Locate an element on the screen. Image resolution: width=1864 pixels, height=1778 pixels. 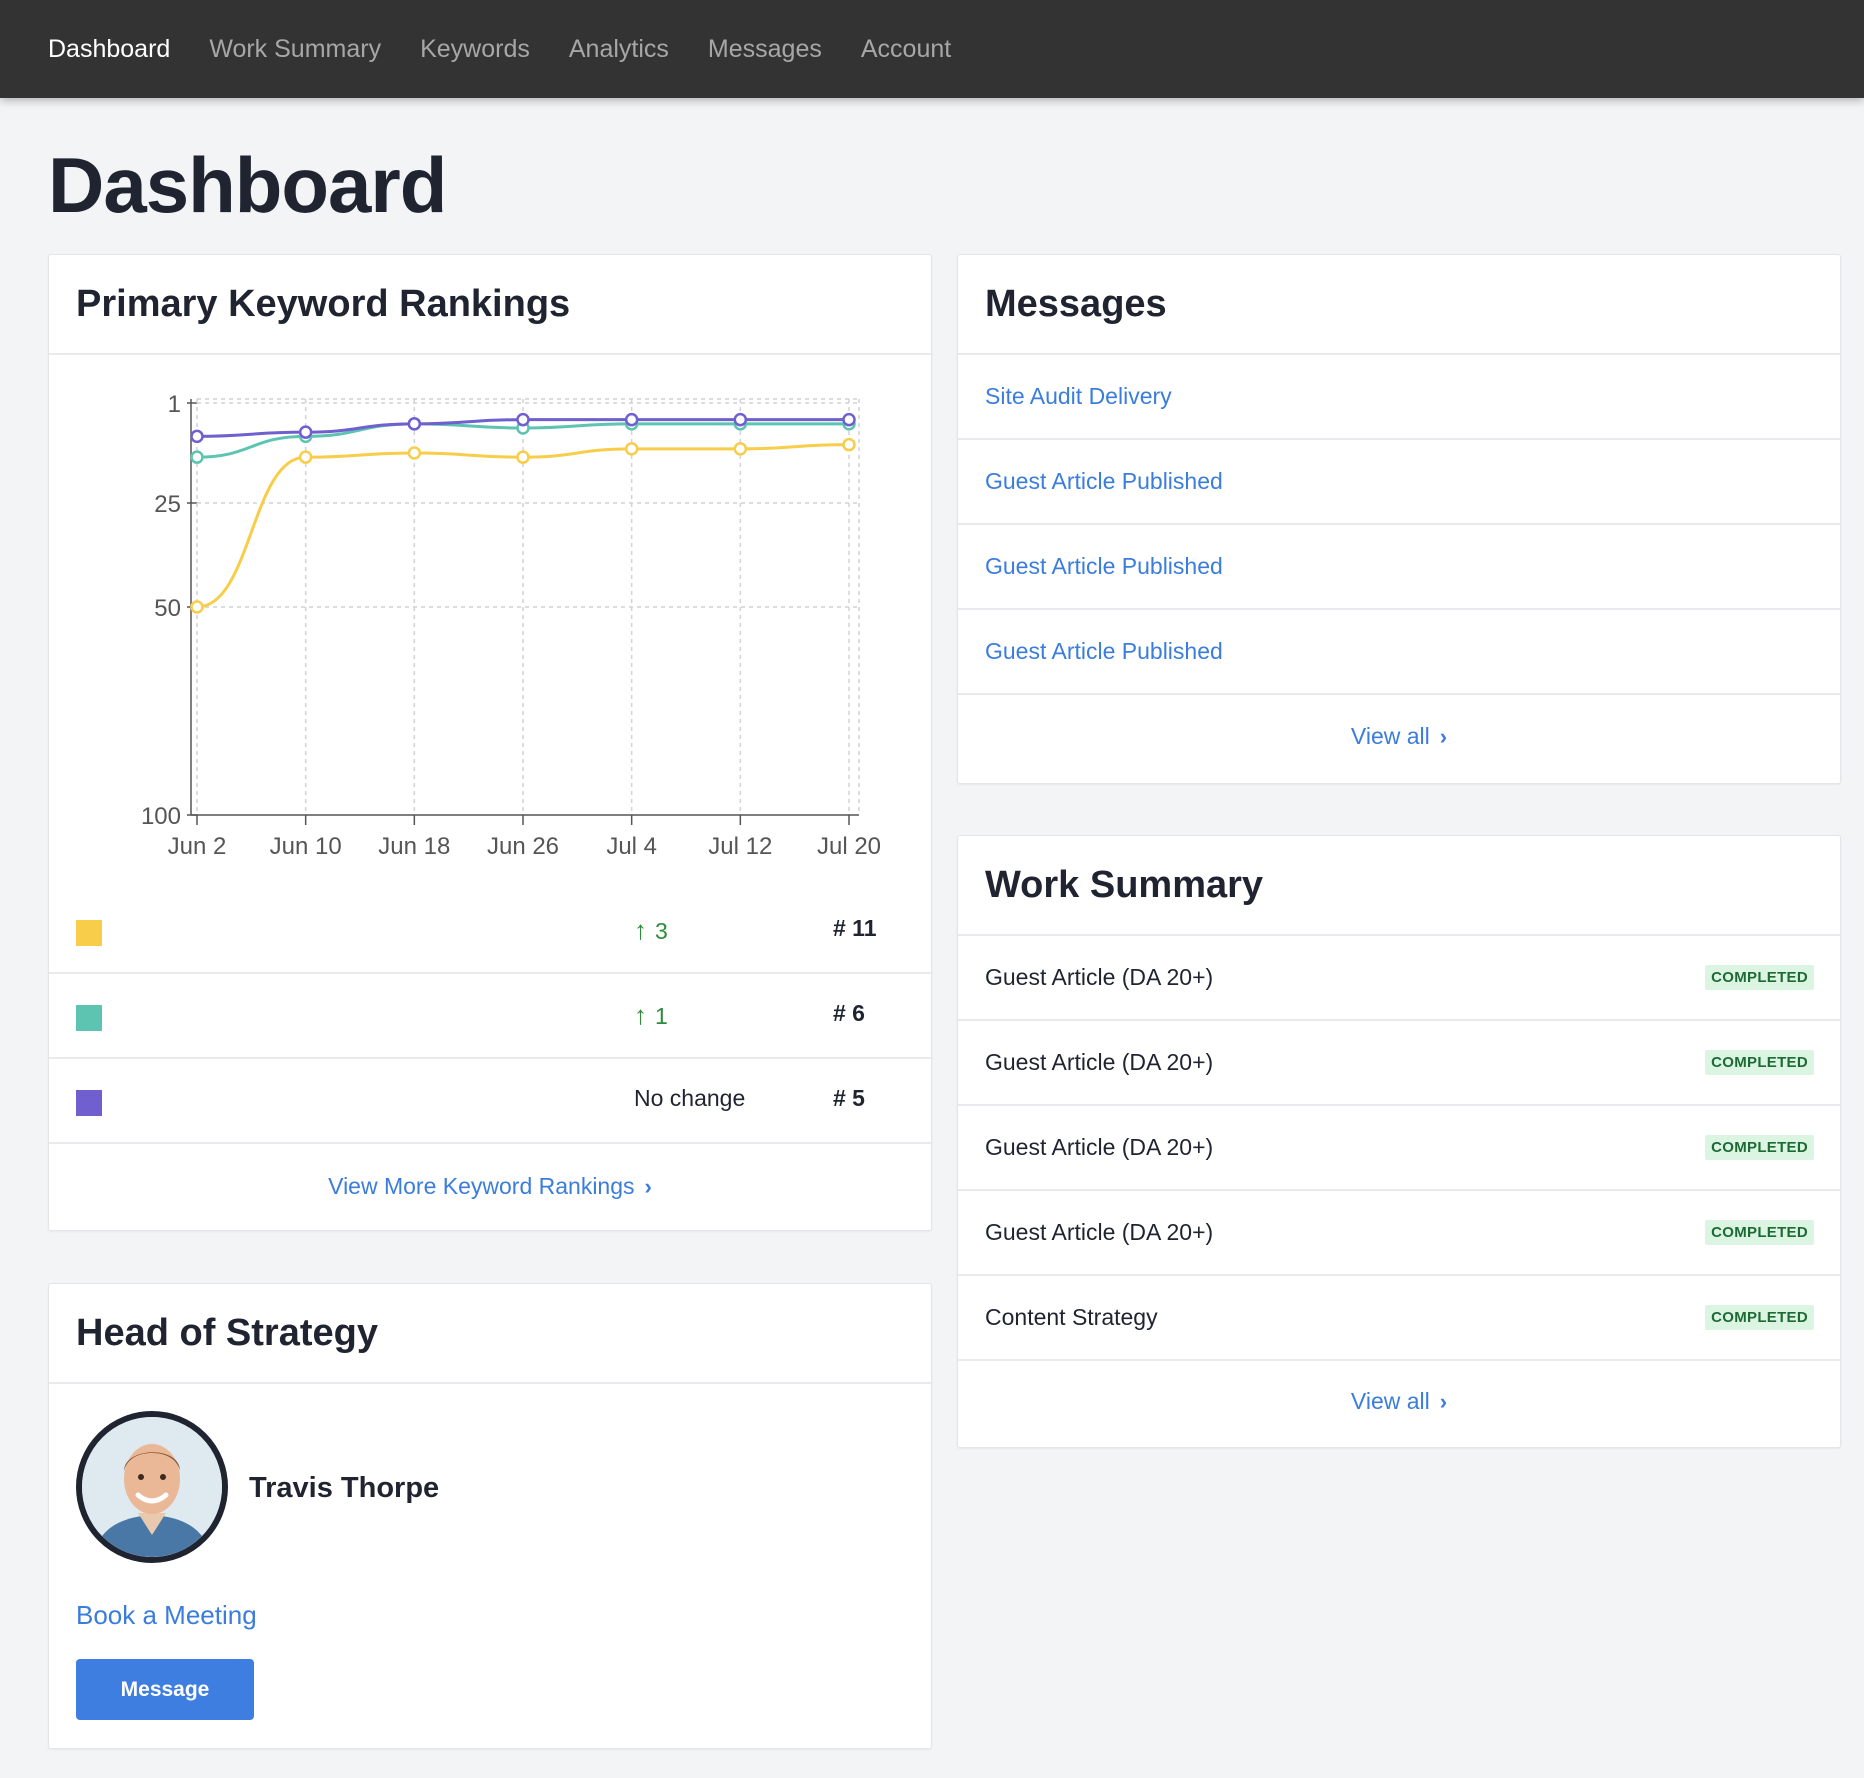
keyword-rankings-title: Primary Keyword Rankings is located at coordinates (490, 305).